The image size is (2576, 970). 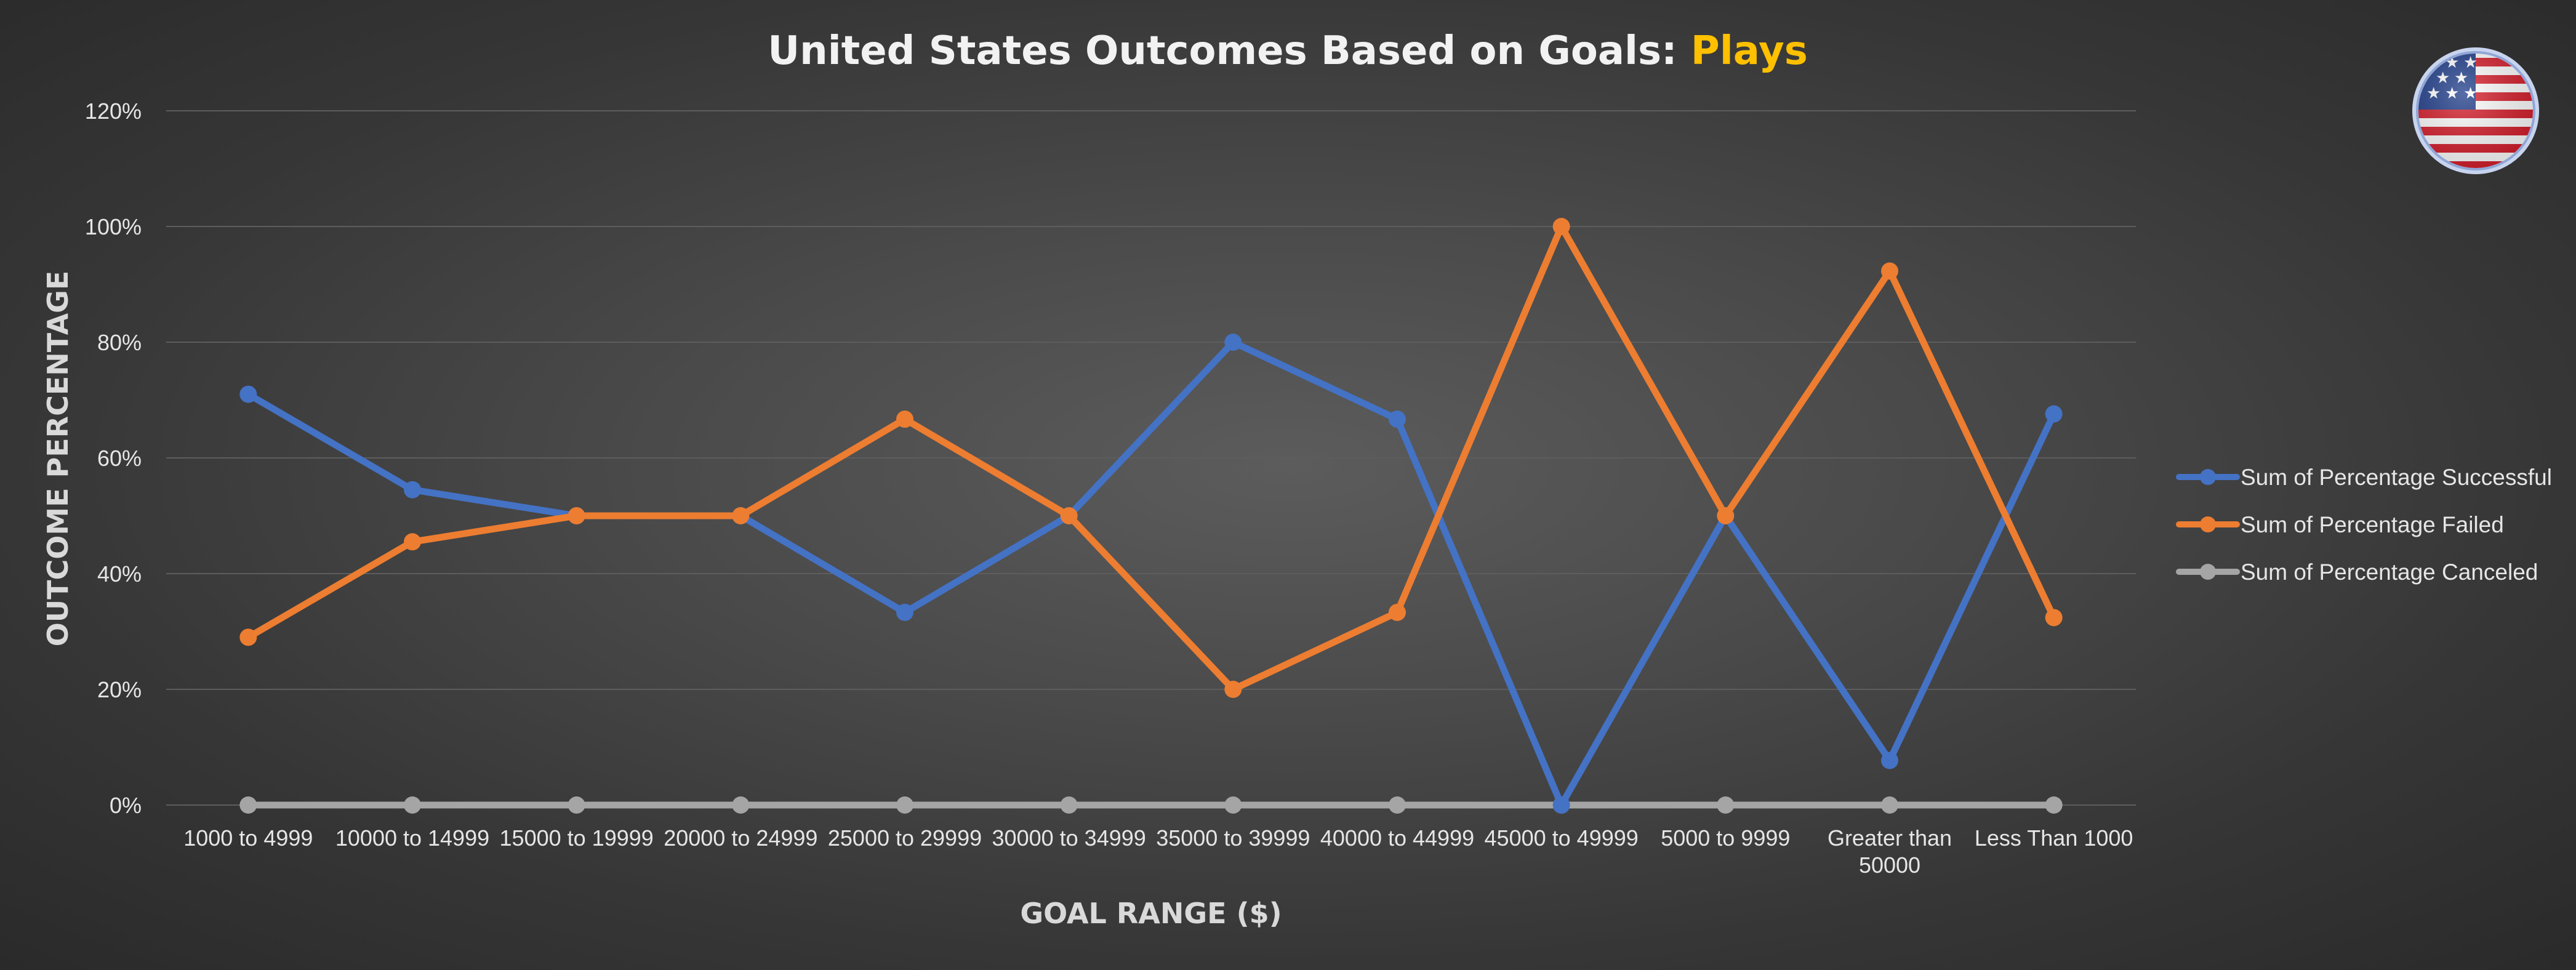 What do you see at coordinates (113, 111) in the screenshot?
I see `y-tick-label: 120%` at bounding box center [113, 111].